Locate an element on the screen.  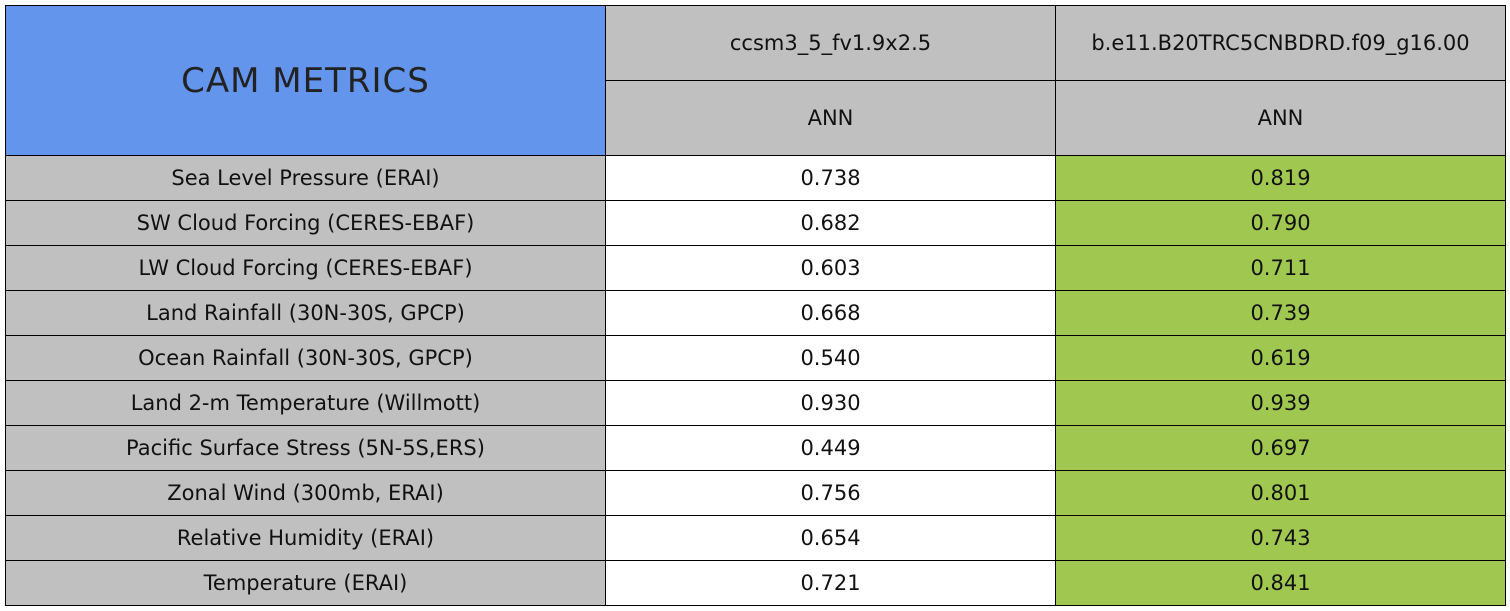
metric-value: 0.540 is located at coordinates (830, 358).